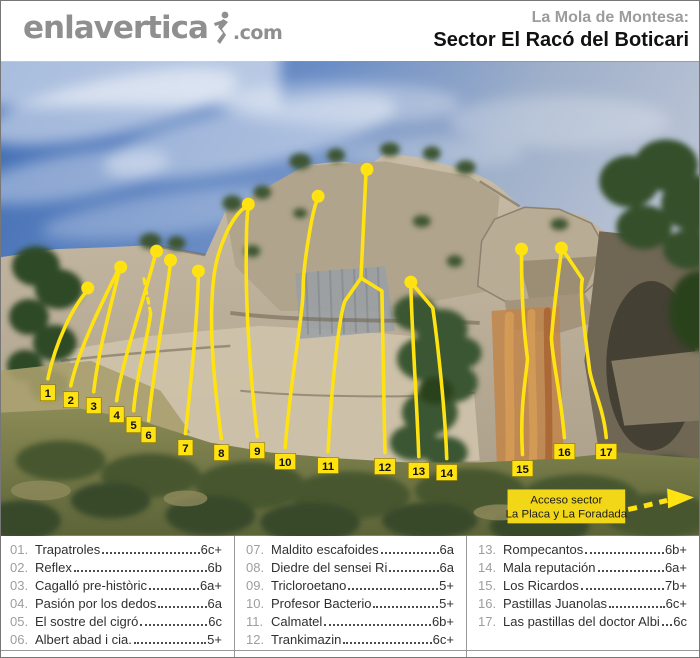  Describe the element at coordinates (487, 549) in the screenshot. I see `legend-route-number: 13.` at that location.